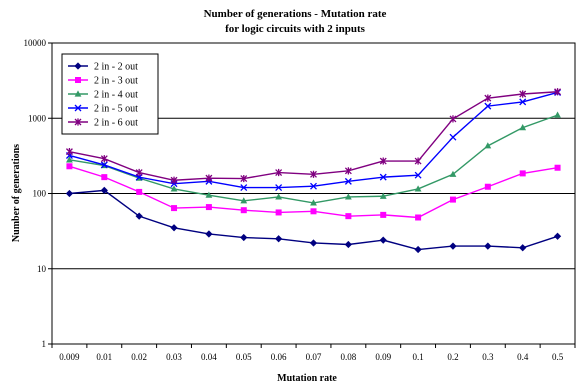 This screenshot has height=385, width=581. I want to click on y-tick-label: 1000, so click(37, 118).